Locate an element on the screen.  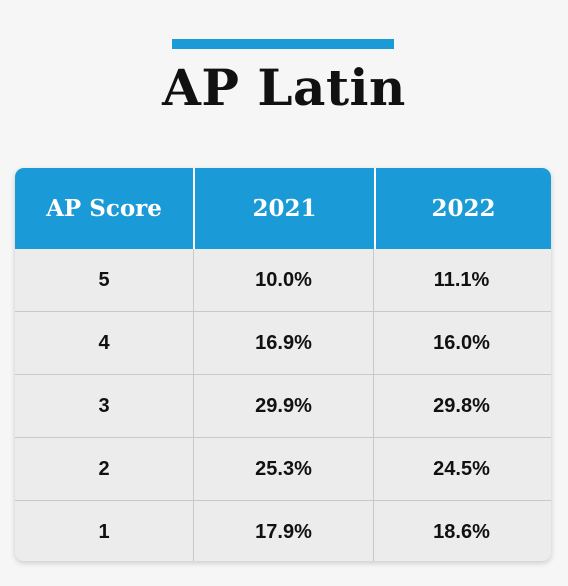
score-cell: 2 is located at coordinates (104, 468).